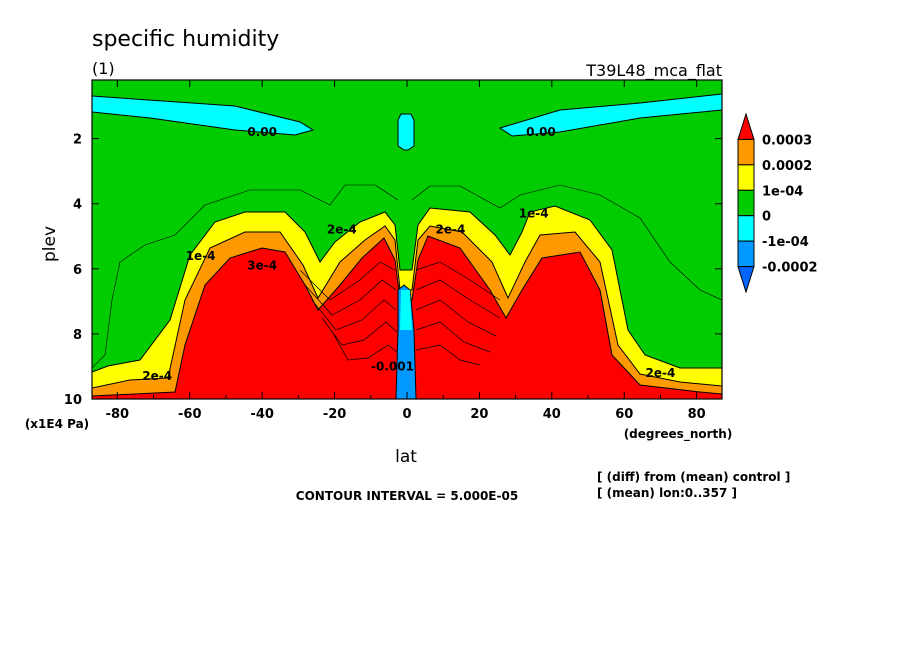 This screenshot has width=904, height=654. I want to click on colorbar-label: 0.0002, so click(787, 166).